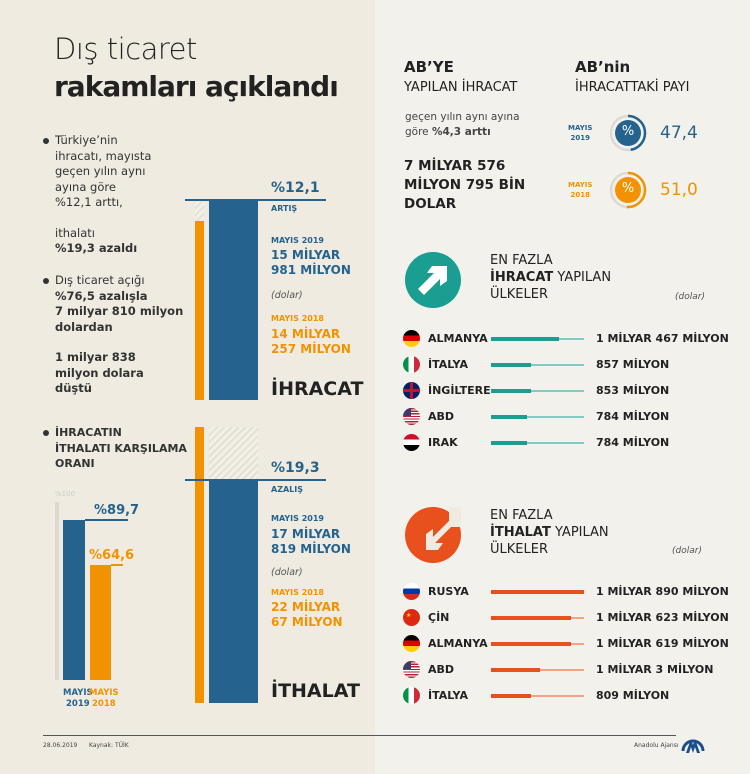 This screenshot has height=774, width=750. Describe the element at coordinates (411, 416) in the screenshot. I see `flag-us-icon` at that location.